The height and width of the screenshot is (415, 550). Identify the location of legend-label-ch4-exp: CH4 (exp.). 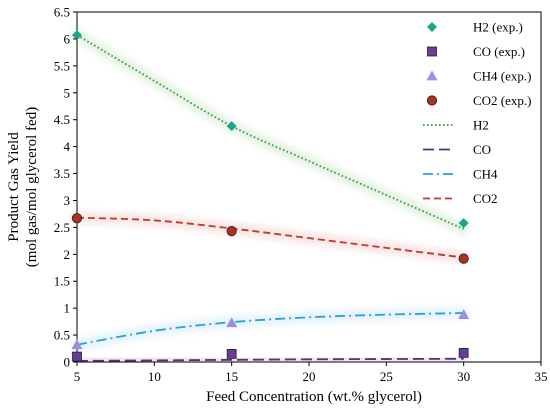
(502, 76).